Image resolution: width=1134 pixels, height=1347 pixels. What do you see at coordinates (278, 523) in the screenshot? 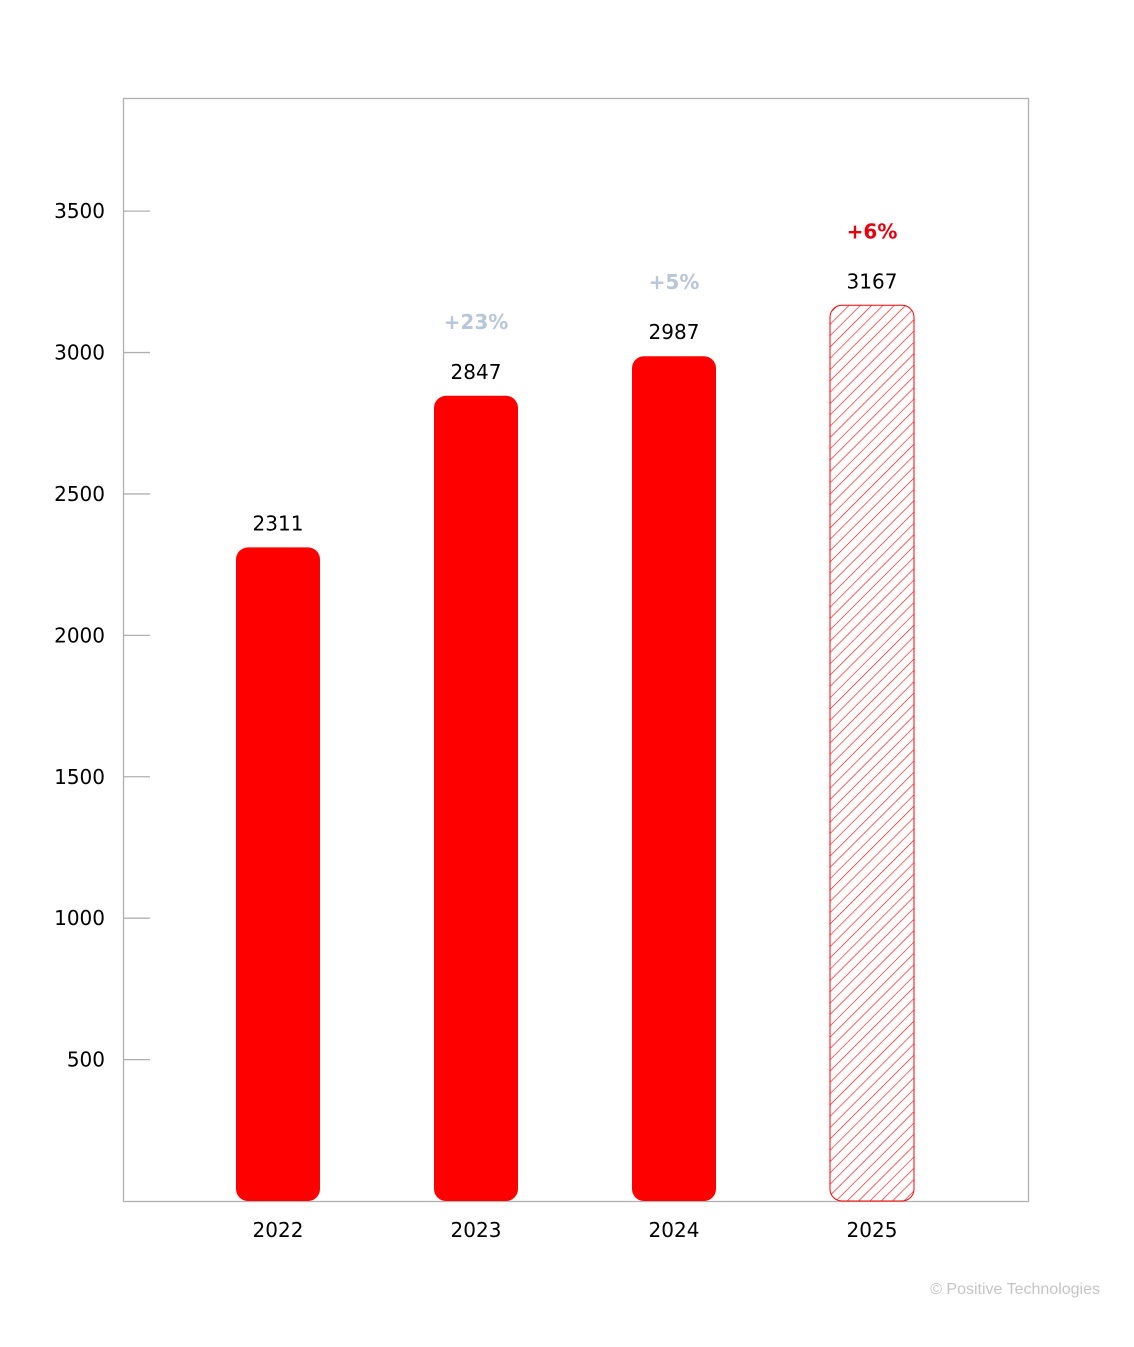
I see `data-label-2022: 2311` at bounding box center [278, 523].